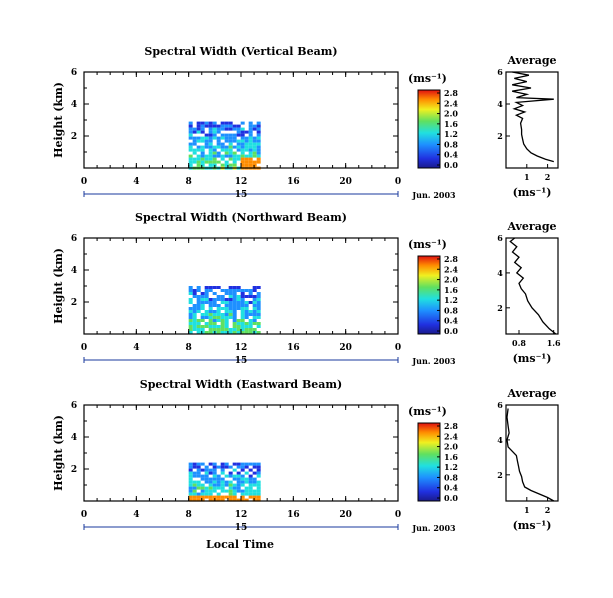  I want to click on profile-x-tick-label: 1.6, so click(554, 343).